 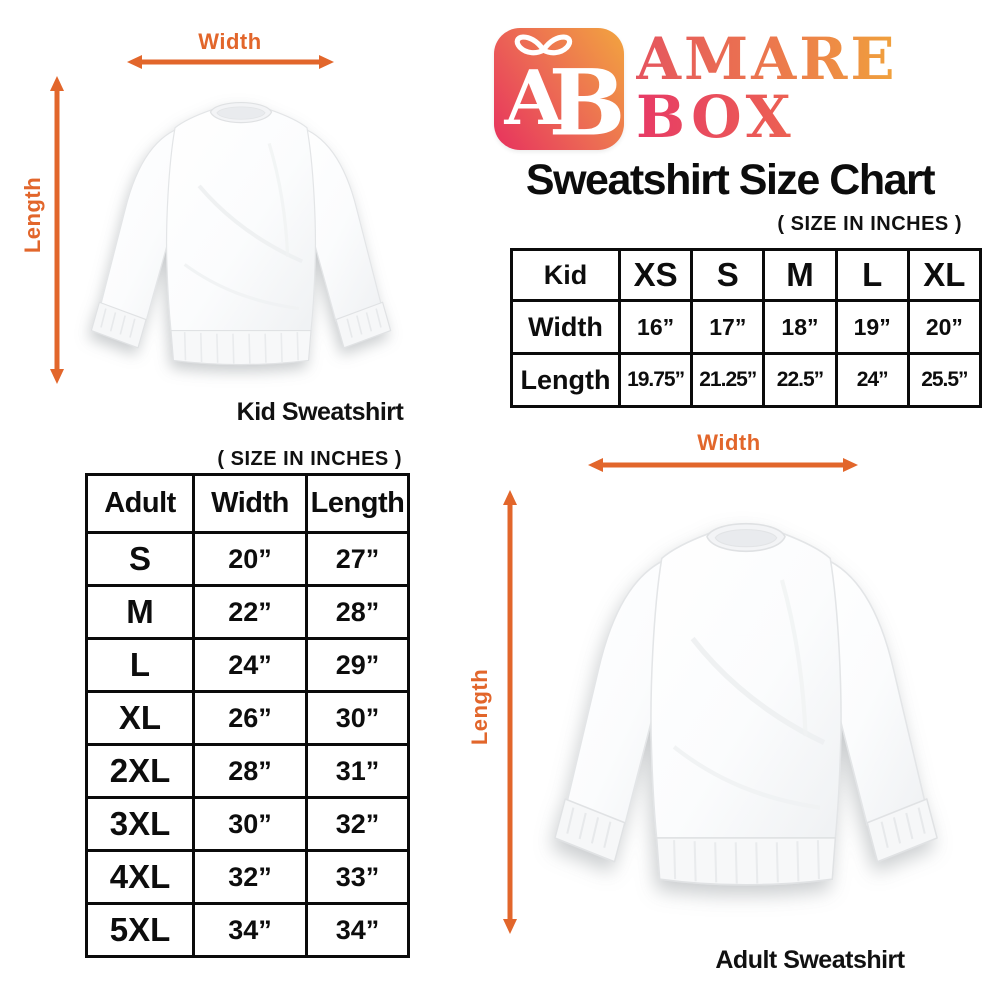 I want to click on table-row: Width 16” 17” 18” 19” 20”, so click(x=746, y=327).